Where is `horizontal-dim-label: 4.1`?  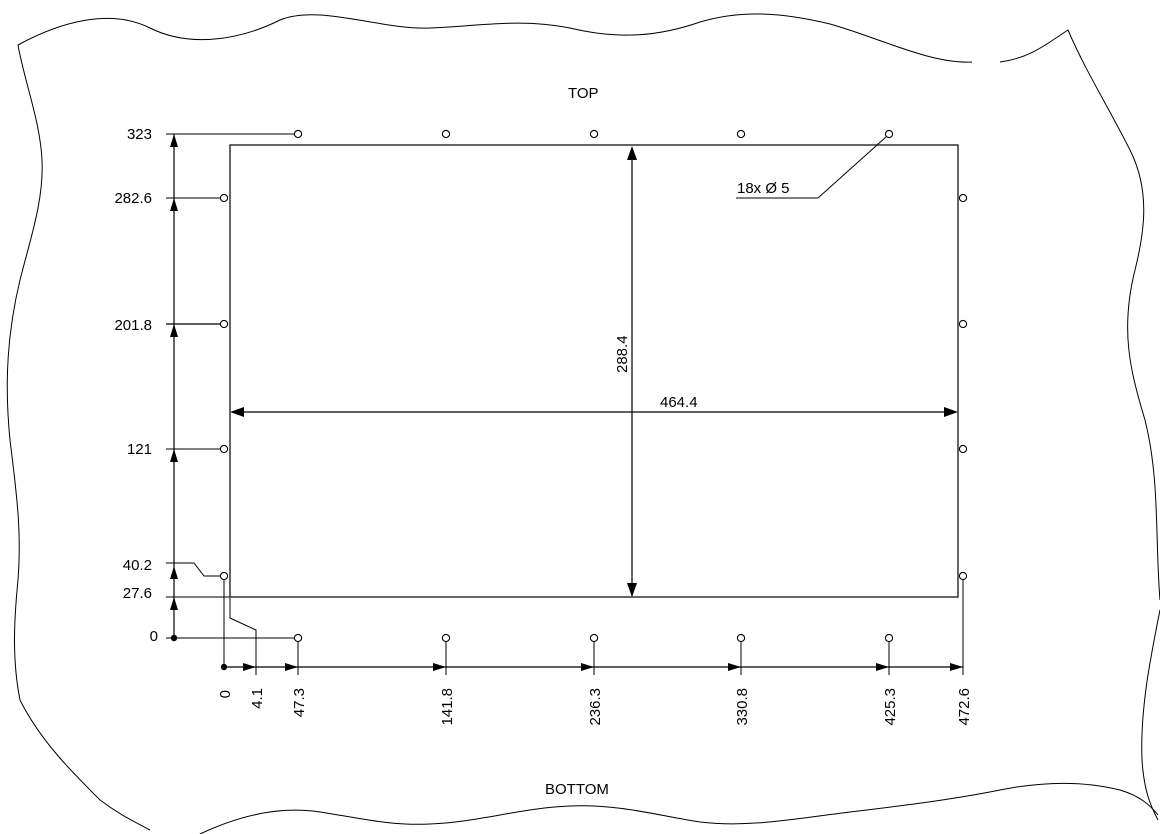 horizontal-dim-label: 4.1 is located at coordinates (257, 698).